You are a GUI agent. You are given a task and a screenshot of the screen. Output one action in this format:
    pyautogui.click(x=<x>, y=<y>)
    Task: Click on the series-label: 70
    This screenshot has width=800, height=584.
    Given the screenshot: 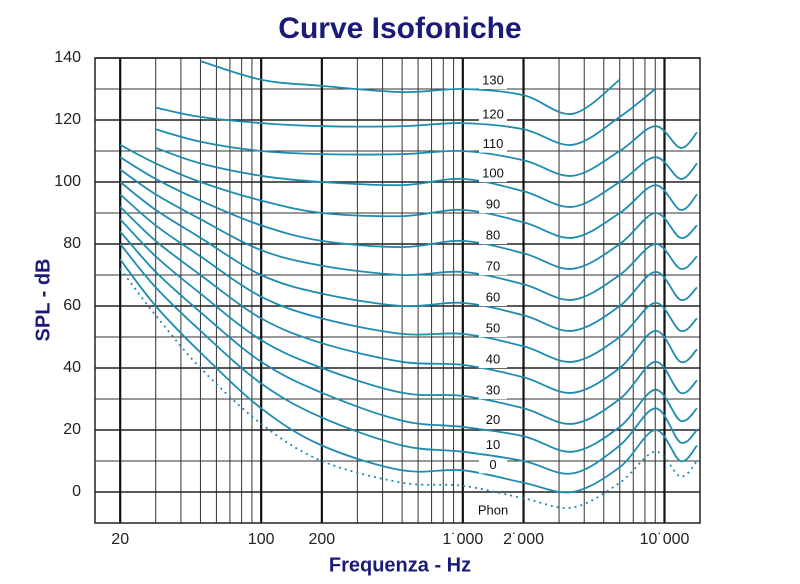 What is the action you would take?
    pyautogui.click(x=493, y=266)
    